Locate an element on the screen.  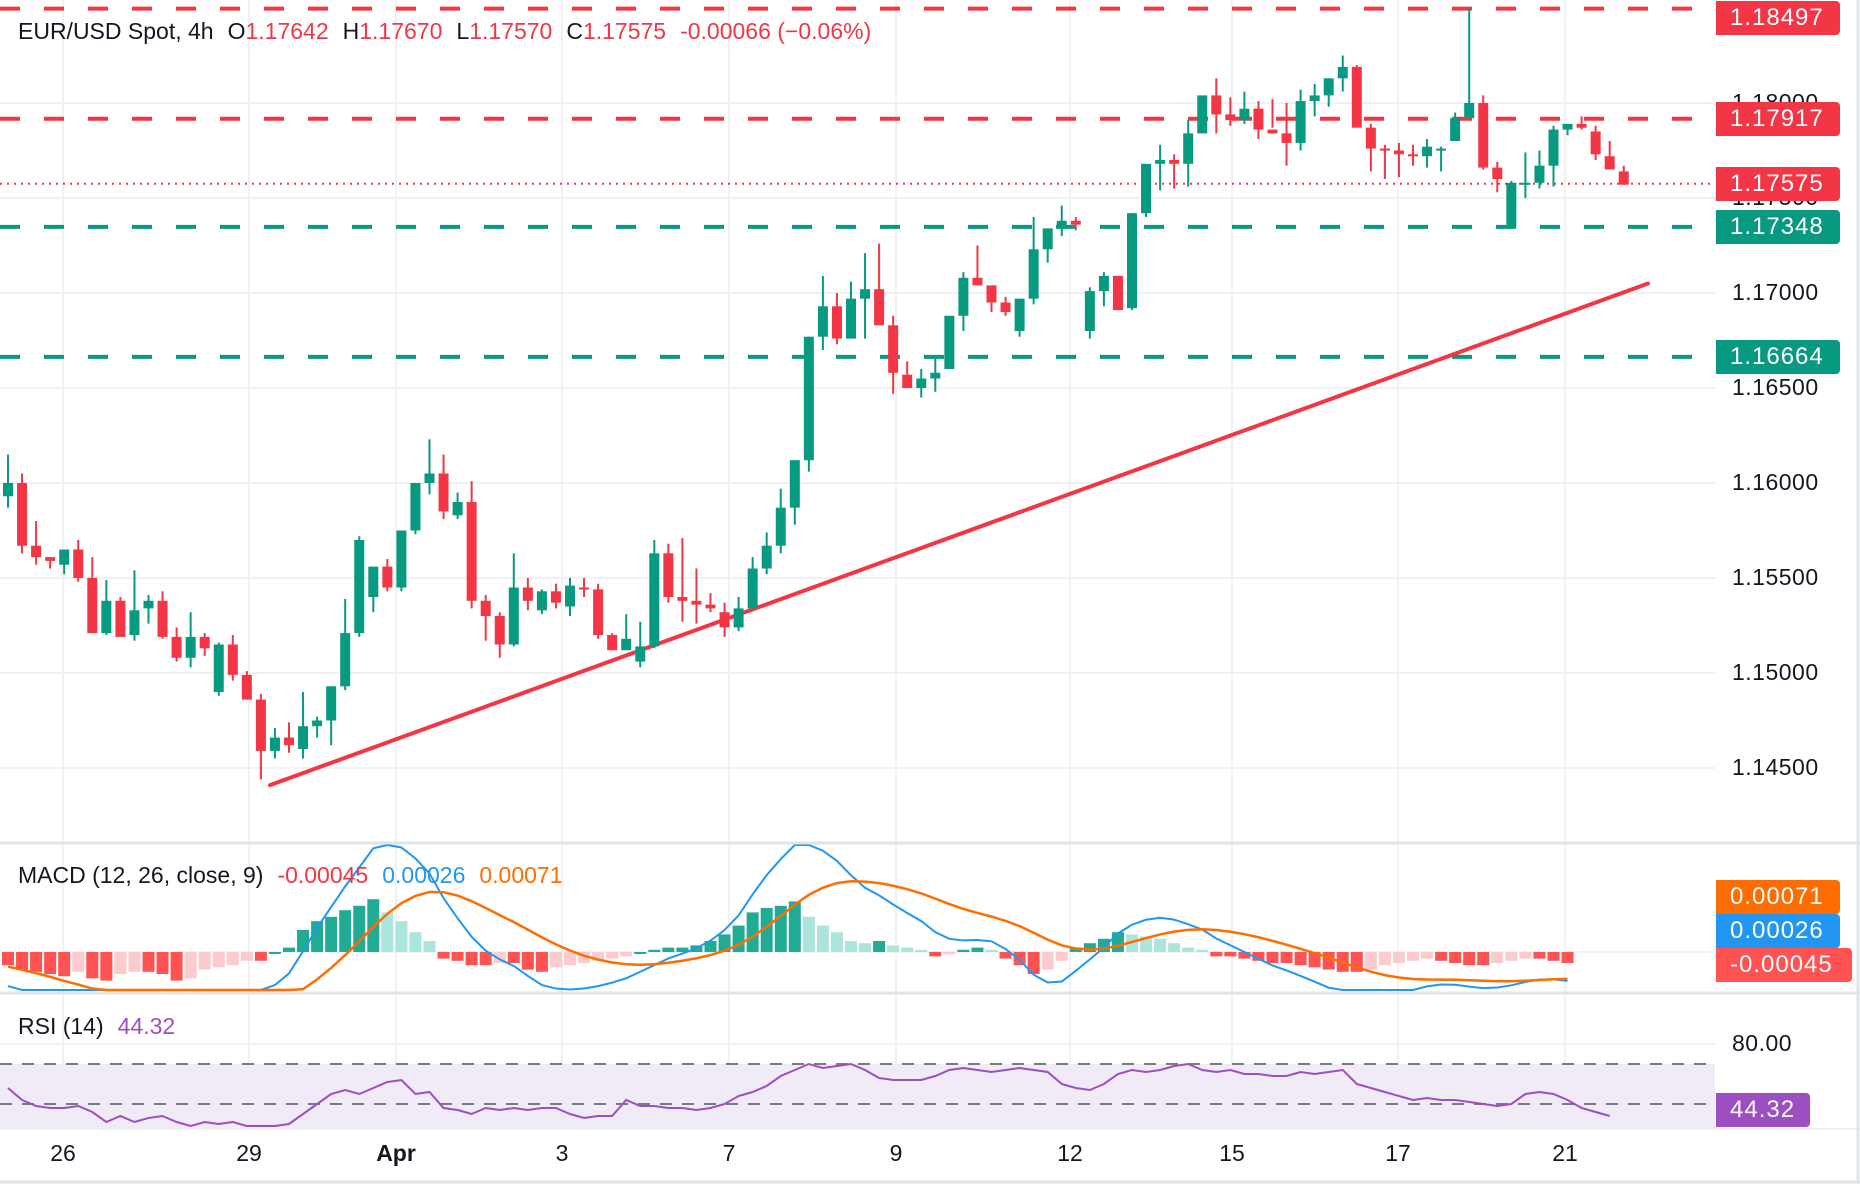
time-tick: 21 is located at coordinates (1565, 1153).